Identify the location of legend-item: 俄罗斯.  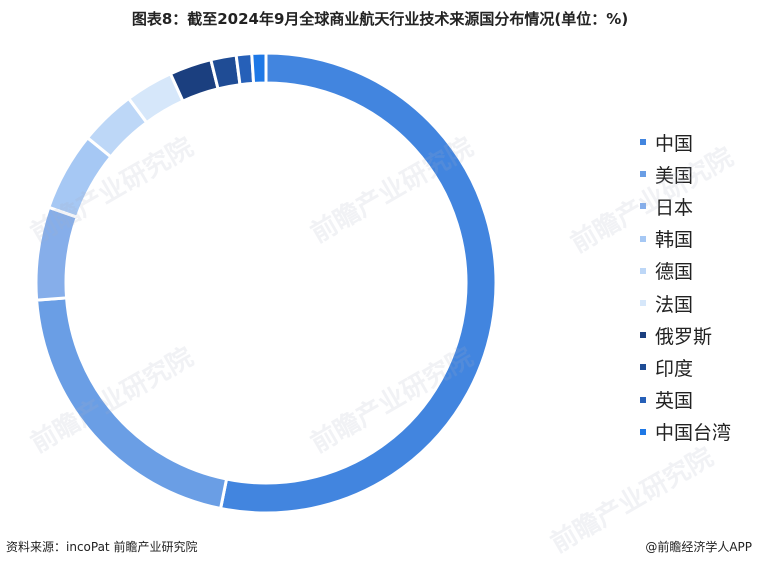
(685, 335).